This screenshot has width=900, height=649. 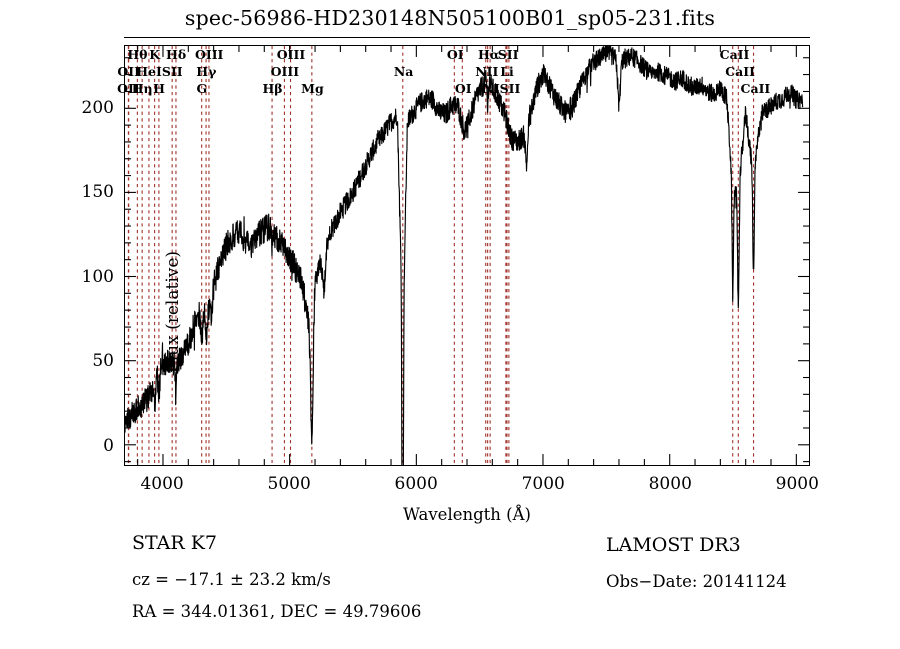 I want to click on line-label-h: H, so click(x=159, y=88).